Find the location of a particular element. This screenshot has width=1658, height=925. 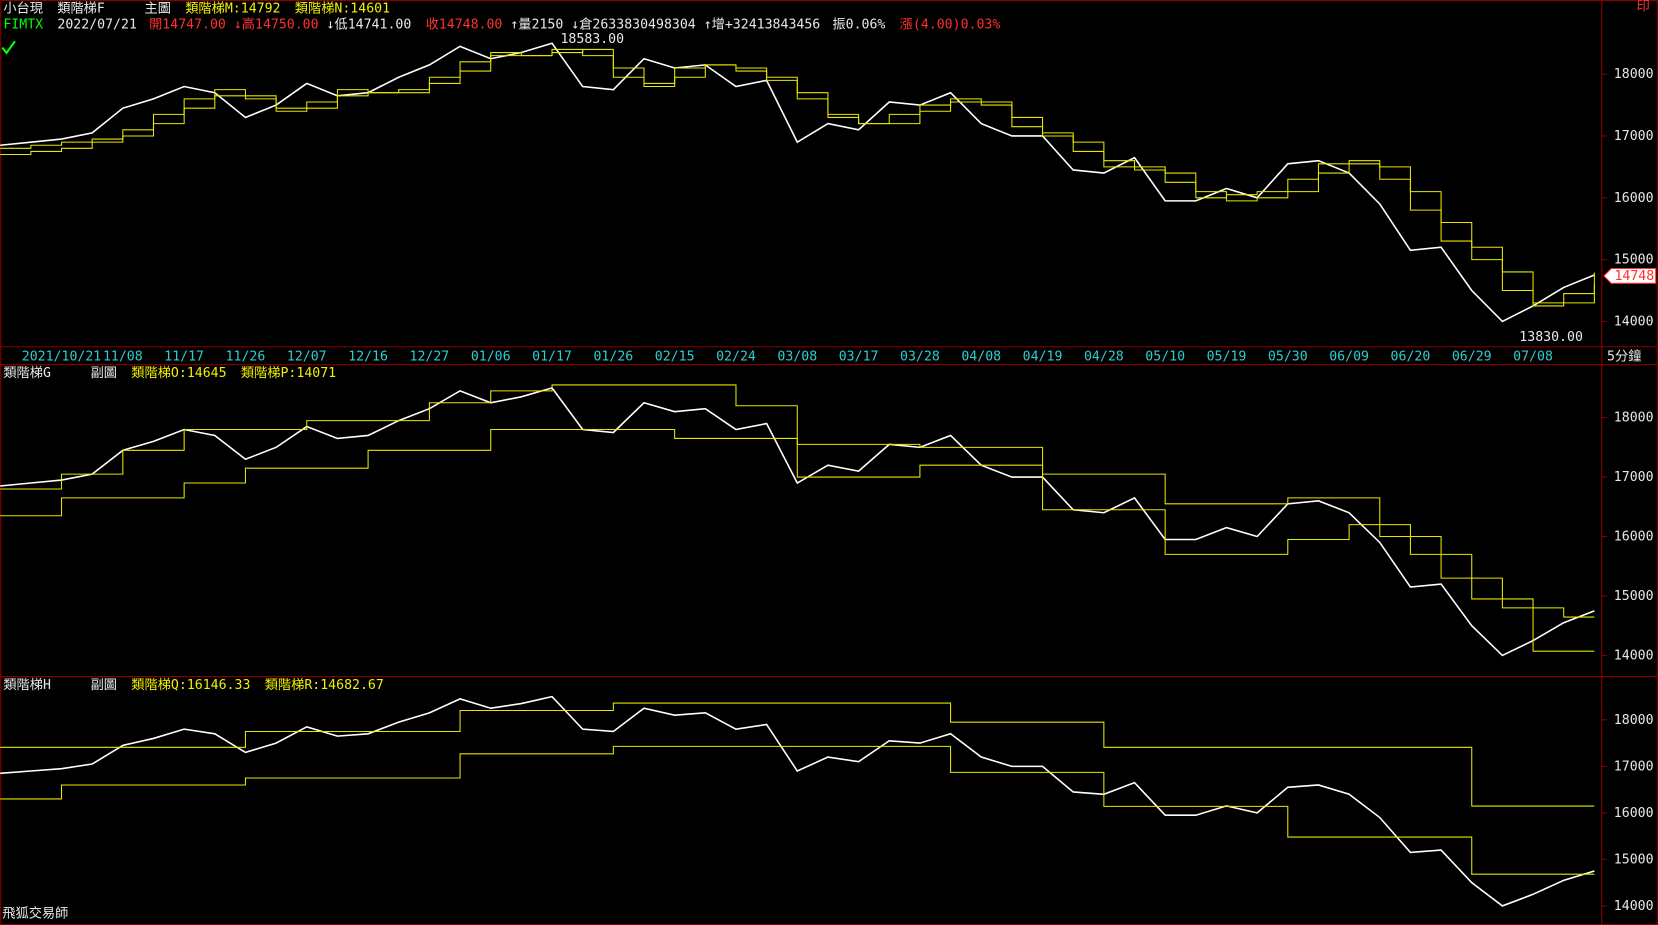

open: 開14747.00 is located at coordinates (187, 24).